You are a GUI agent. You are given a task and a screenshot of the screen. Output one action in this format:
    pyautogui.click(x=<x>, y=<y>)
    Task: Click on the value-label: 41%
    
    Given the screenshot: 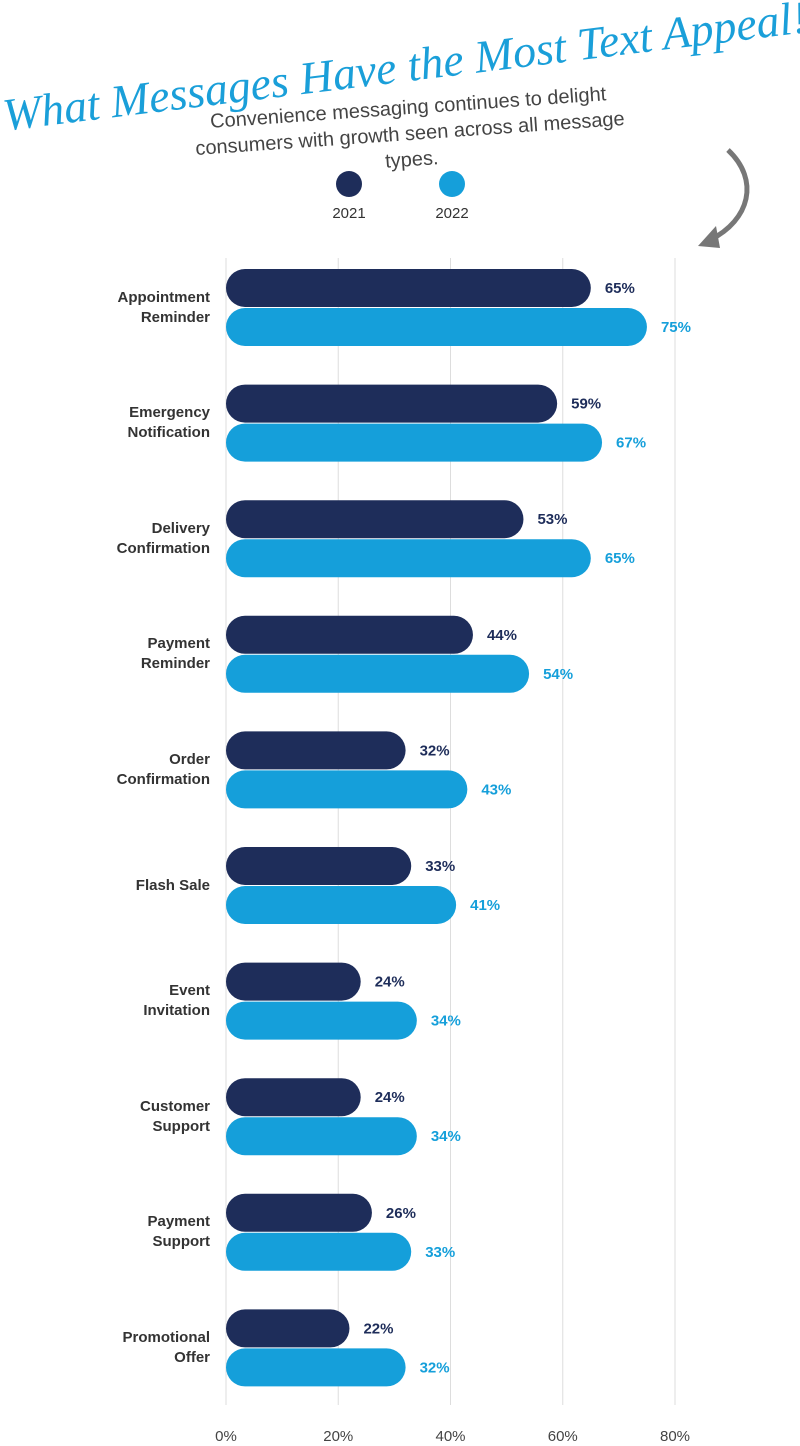 What is the action you would take?
    pyautogui.click(x=485, y=905)
    